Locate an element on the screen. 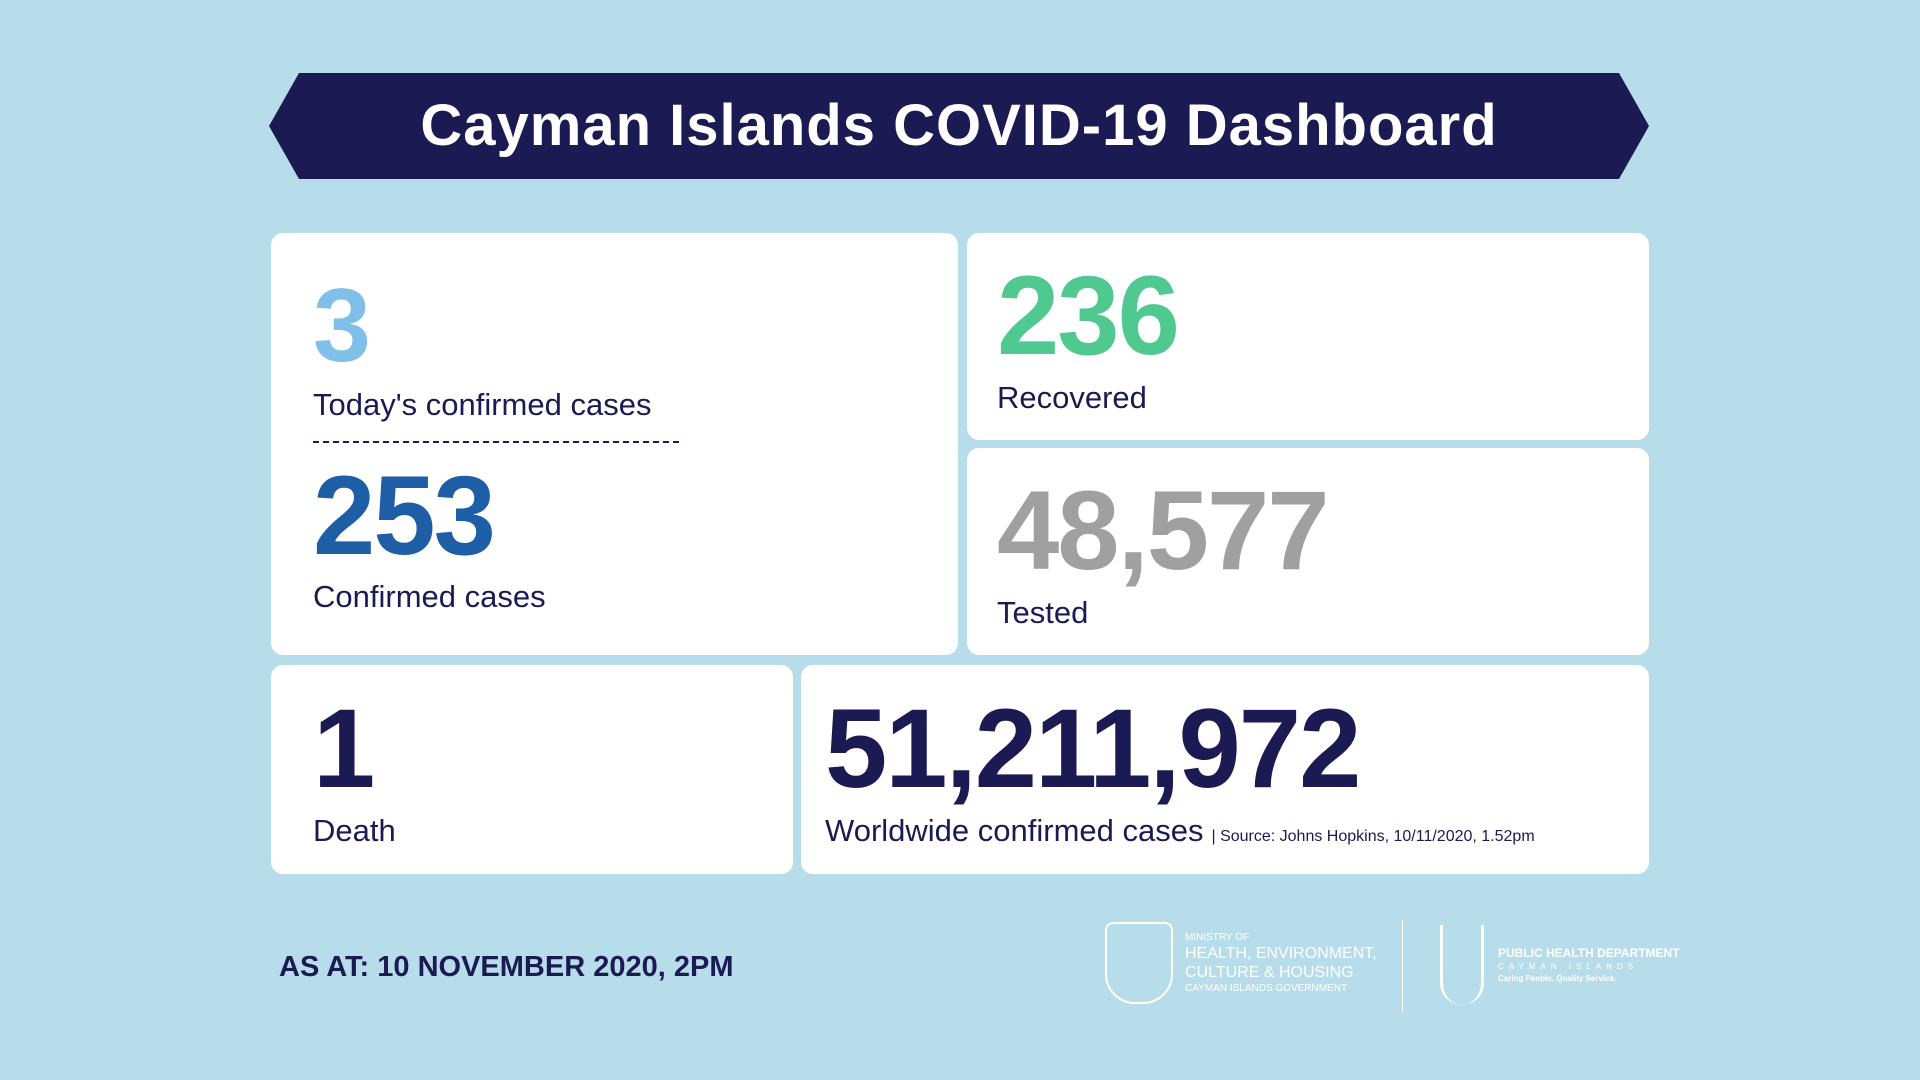 The width and height of the screenshot is (1920, 1080). recovered-value: 236 is located at coordinates (1088, 316).